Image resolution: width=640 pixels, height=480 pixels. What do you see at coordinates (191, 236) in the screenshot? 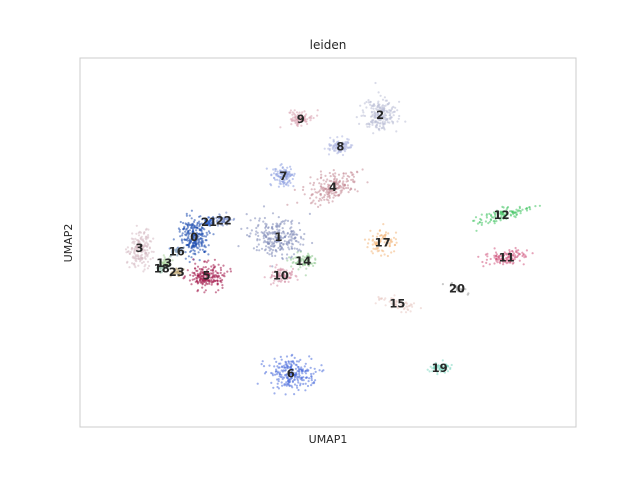
I see `cluster-0-points` at bounding box center [191, 236].